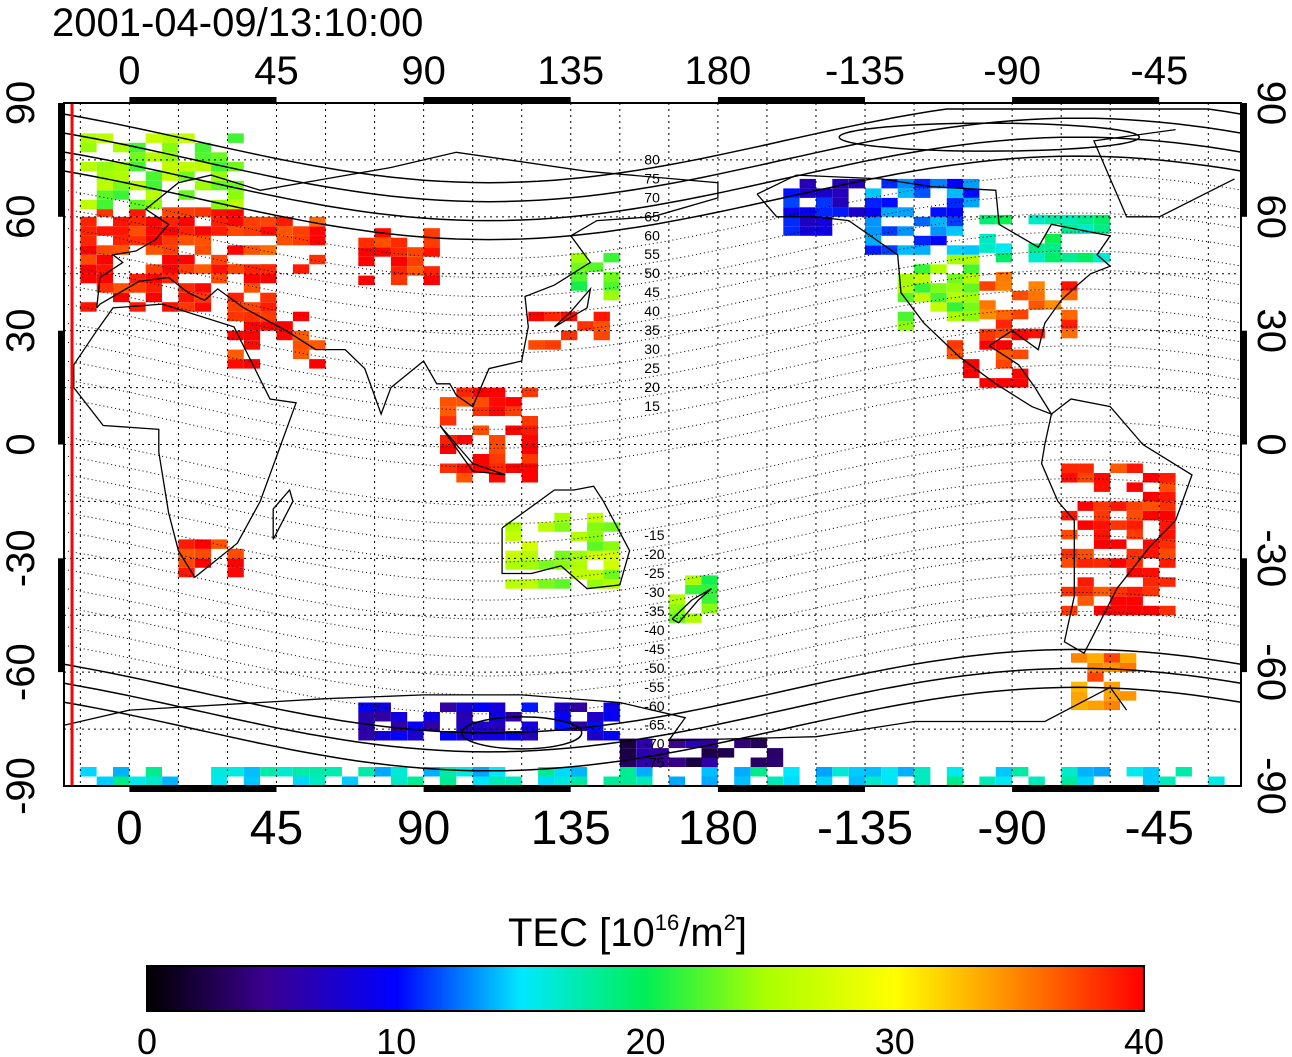  Describe the element at coordinates (219, 544) in the screenshot. I see `tec-cell-southern-africa` at that location.